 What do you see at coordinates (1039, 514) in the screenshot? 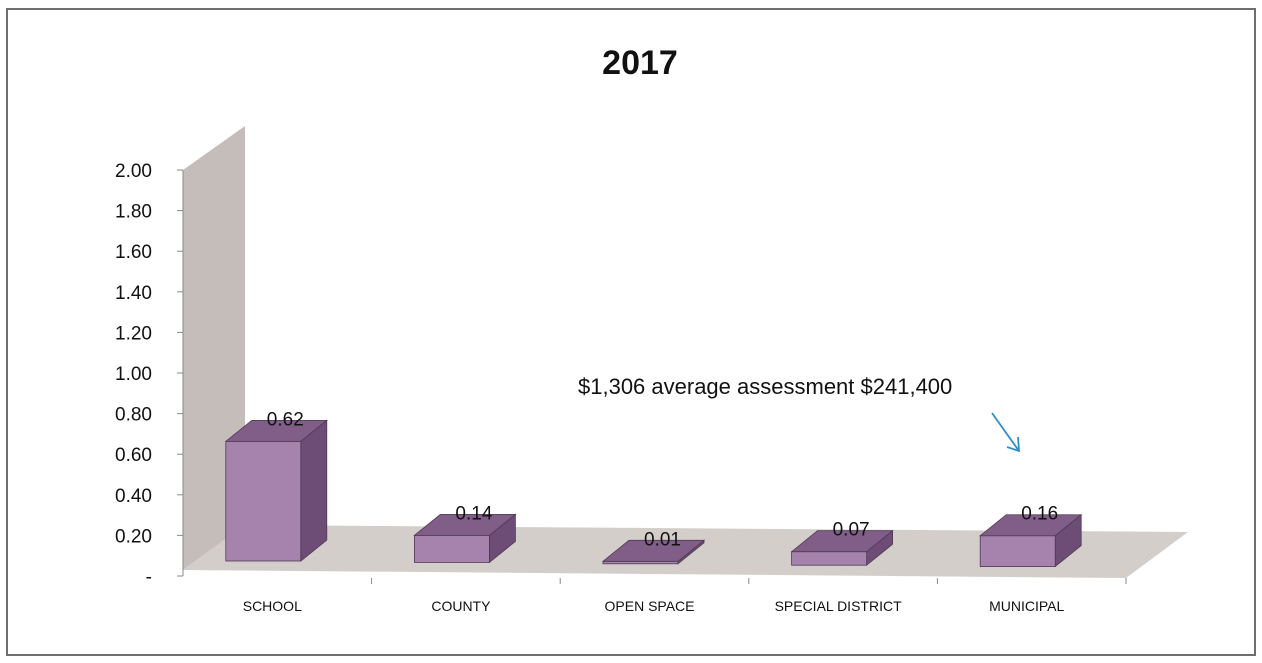
I see `data-label: 0.16` at bounding box center [1039, 514].